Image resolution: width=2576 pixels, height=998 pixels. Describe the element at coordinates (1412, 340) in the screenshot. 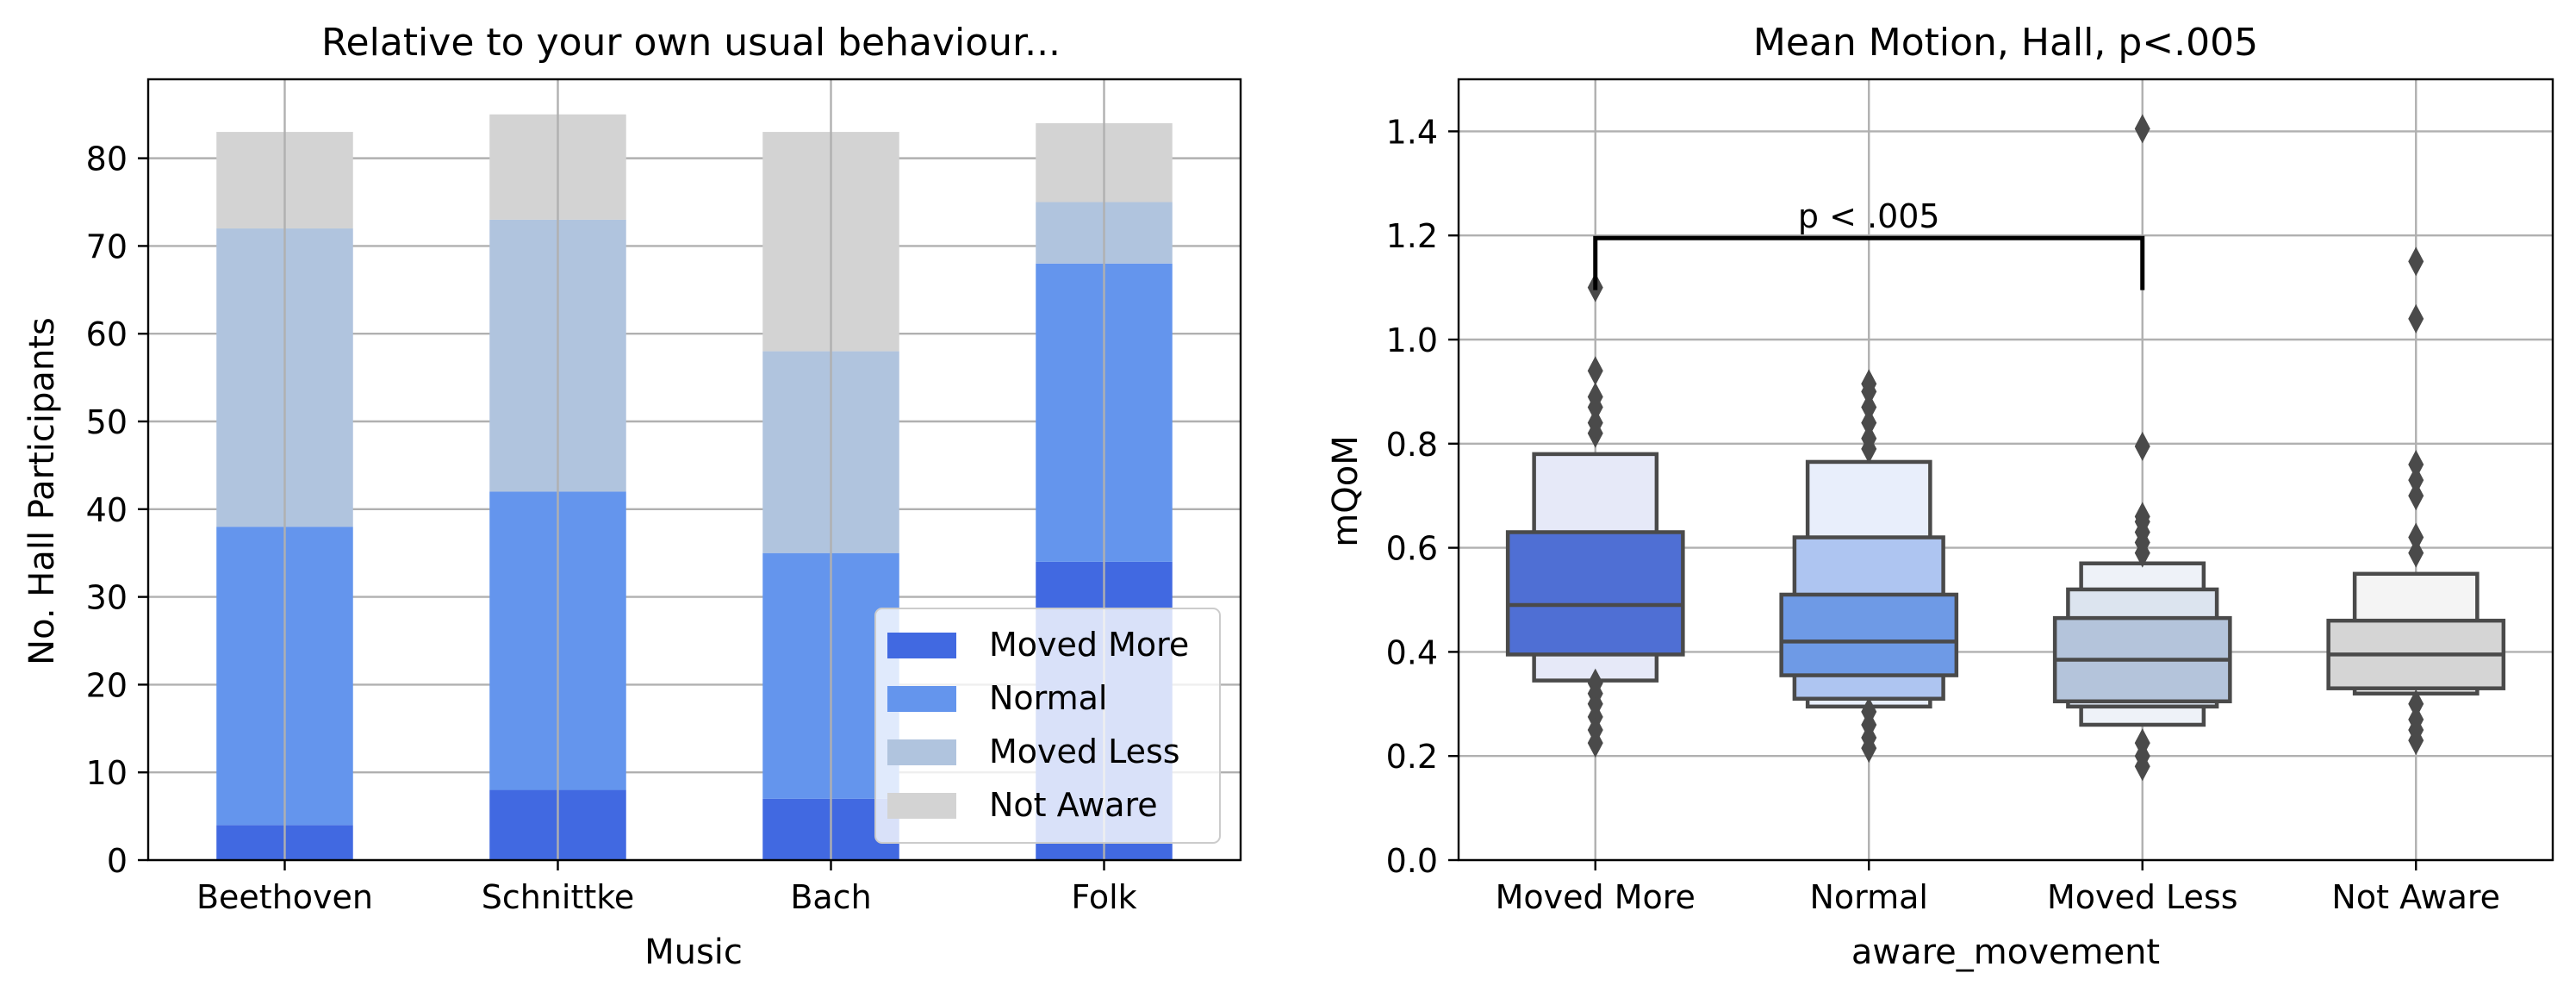

I see `right-y-tick-label: 1.0` at that location.